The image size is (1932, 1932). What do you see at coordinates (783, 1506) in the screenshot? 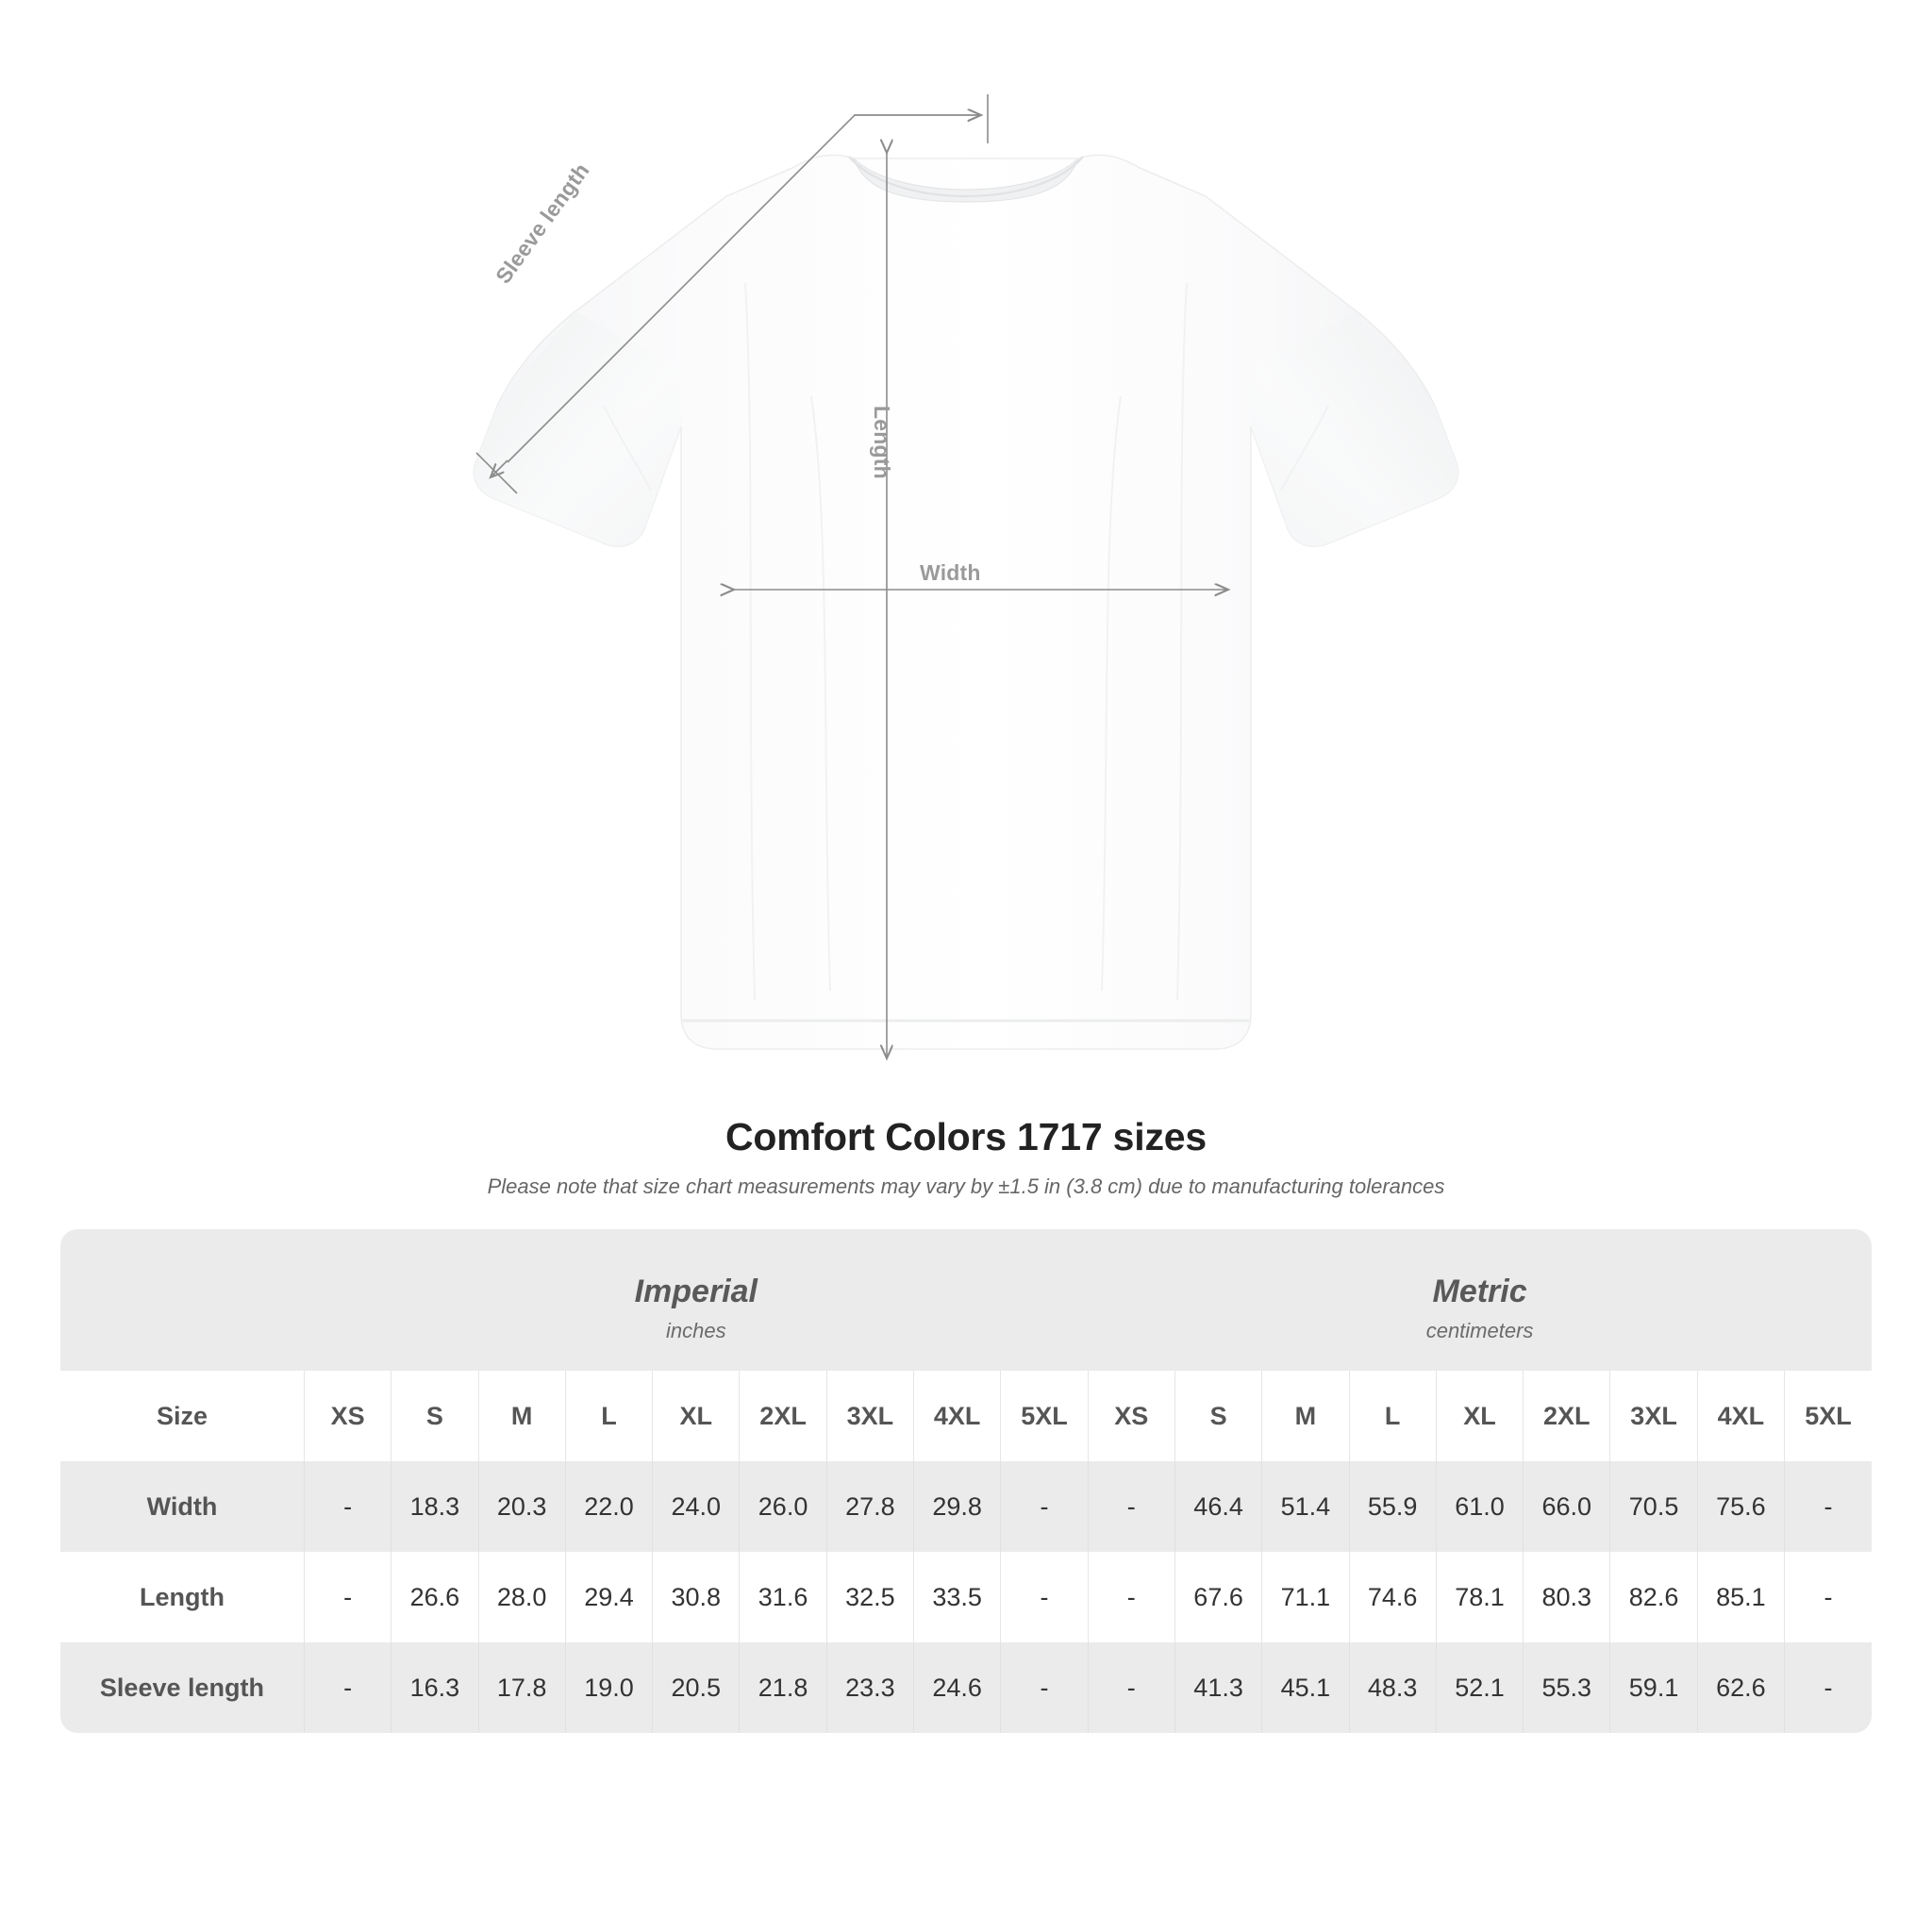
I see `cell-width-imperial-2xl: 26.0` at bounding box center [783, 1506].